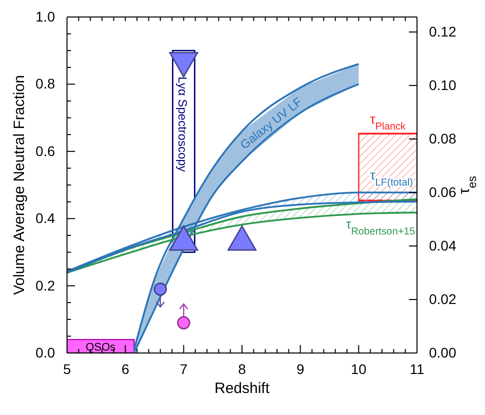 This screenshot has width=485, height=415. I want to click on y-axis-title: Volume Average Neutral Fraction, so click(19, 185).